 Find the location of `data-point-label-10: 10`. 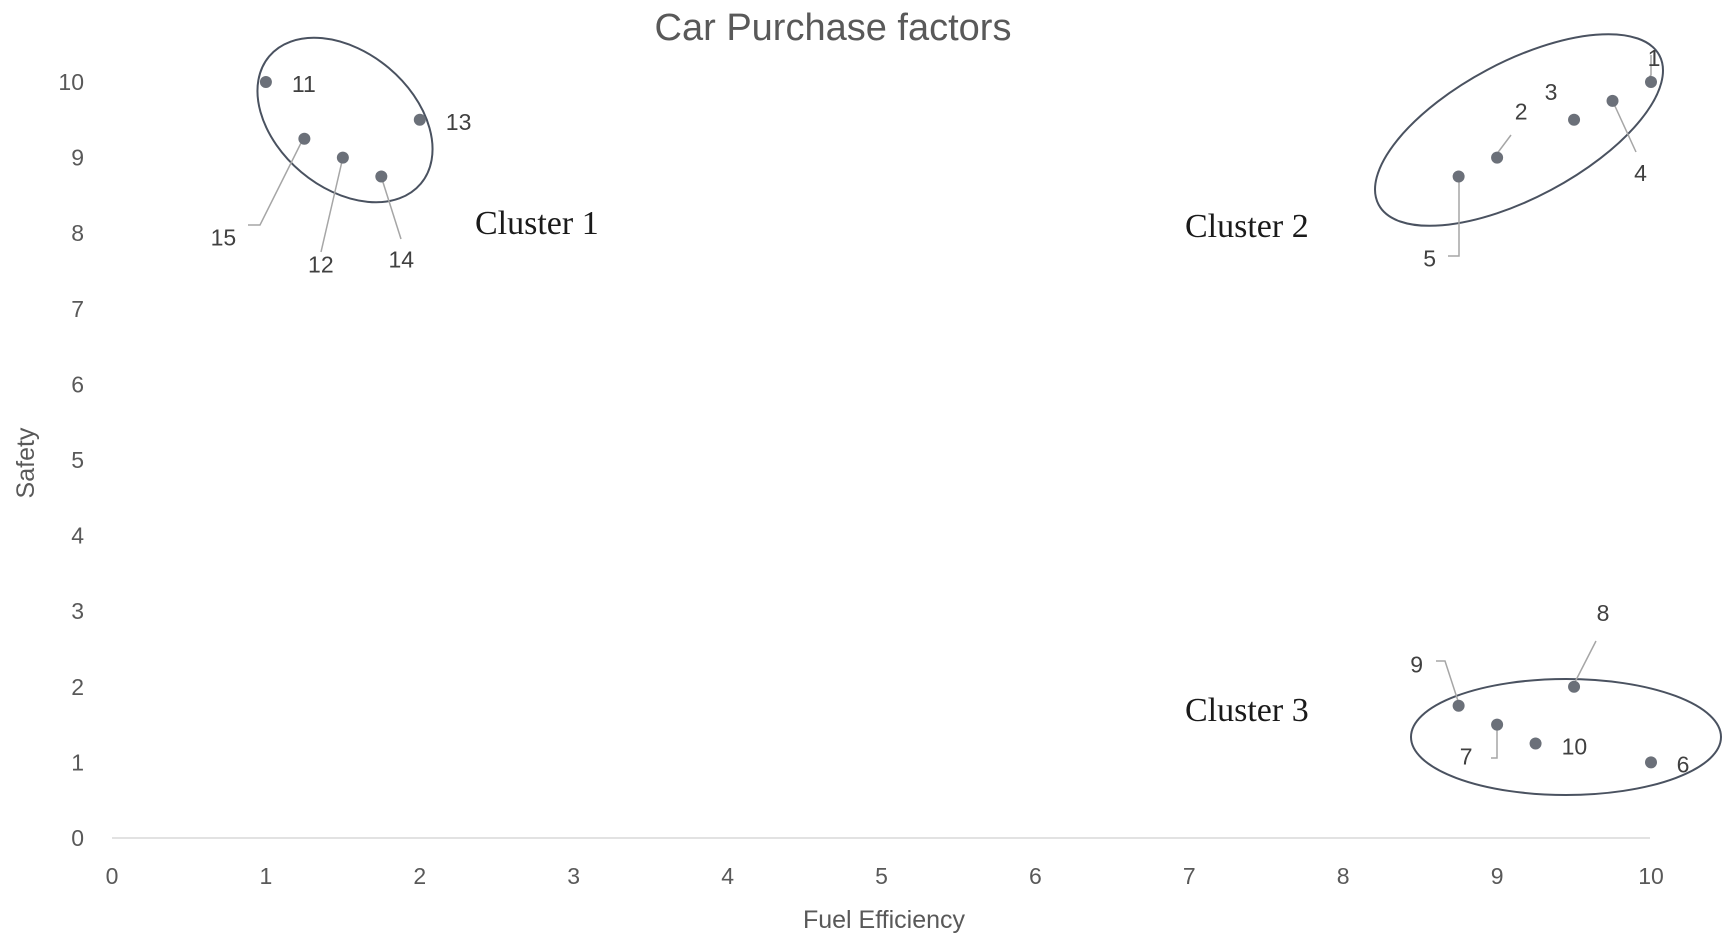

data-point-label-10: 10 is located at coordinates (1575, 747).